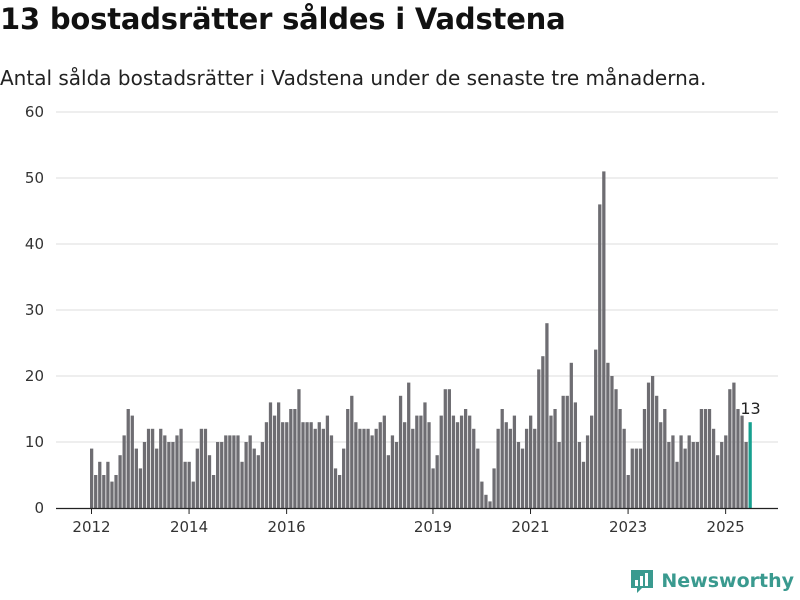 The width and height of the screenshot is (800, 600). What do you see at coordinates (34, 376) in the screenshot?
I see `y-tick-label: 20` at bounding box center [34, 376].